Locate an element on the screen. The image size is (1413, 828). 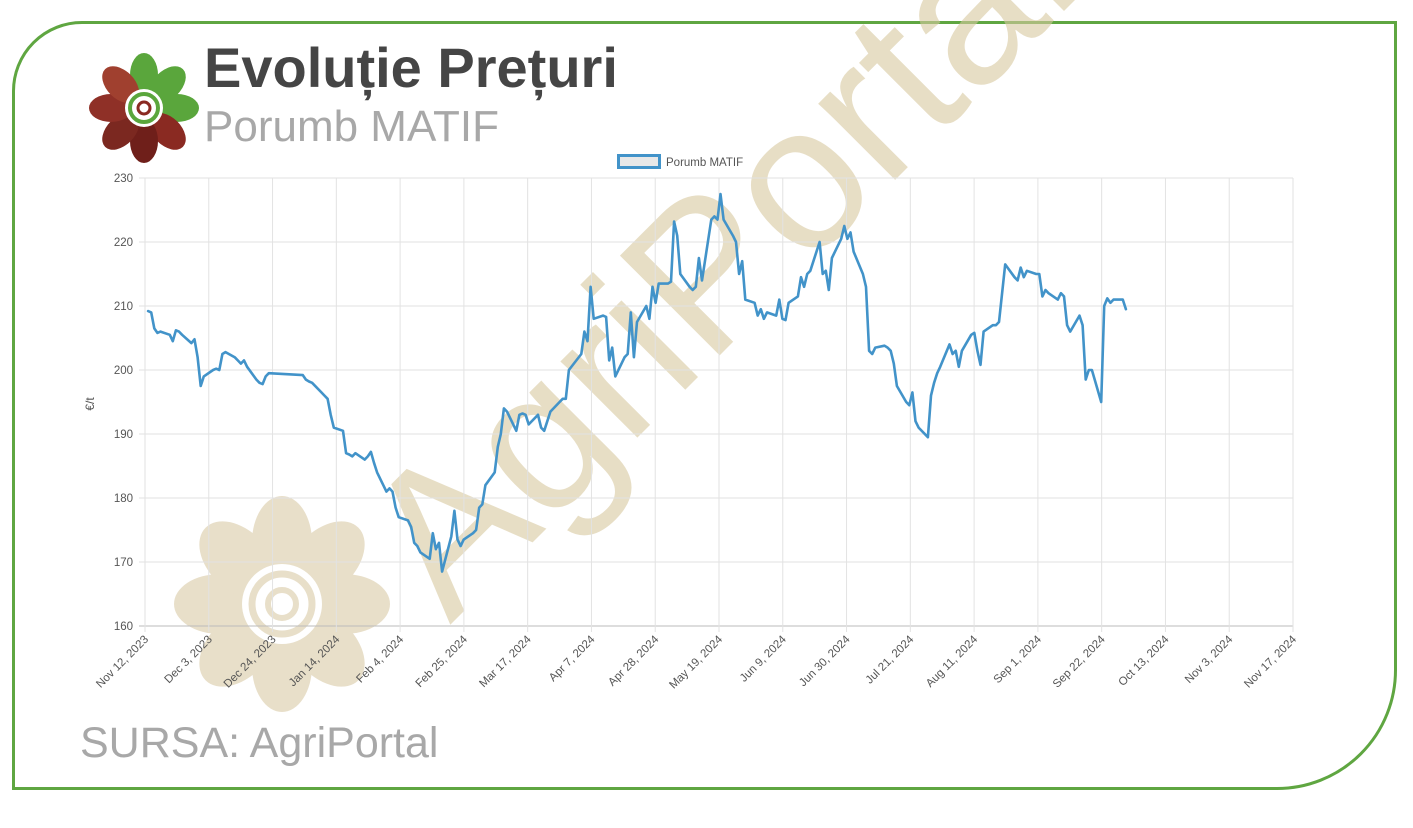
y-tick-label: 160 is located at coordinates (123, 627).